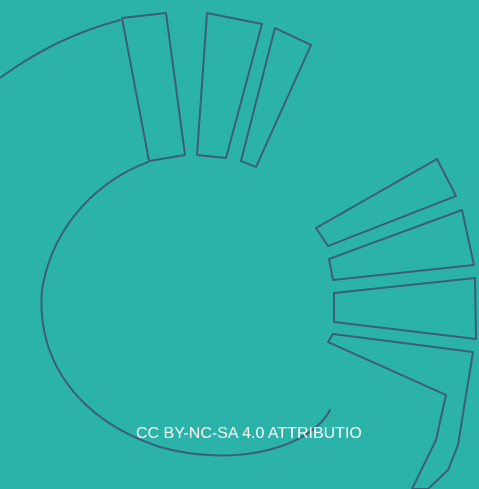  What do you see at coordinates (249, 433) in the screenshot?
I see `license-attribution-text: CC BY-NC-SA 4.0 ATTRIBUTIO` at bounding box center [249, 433].